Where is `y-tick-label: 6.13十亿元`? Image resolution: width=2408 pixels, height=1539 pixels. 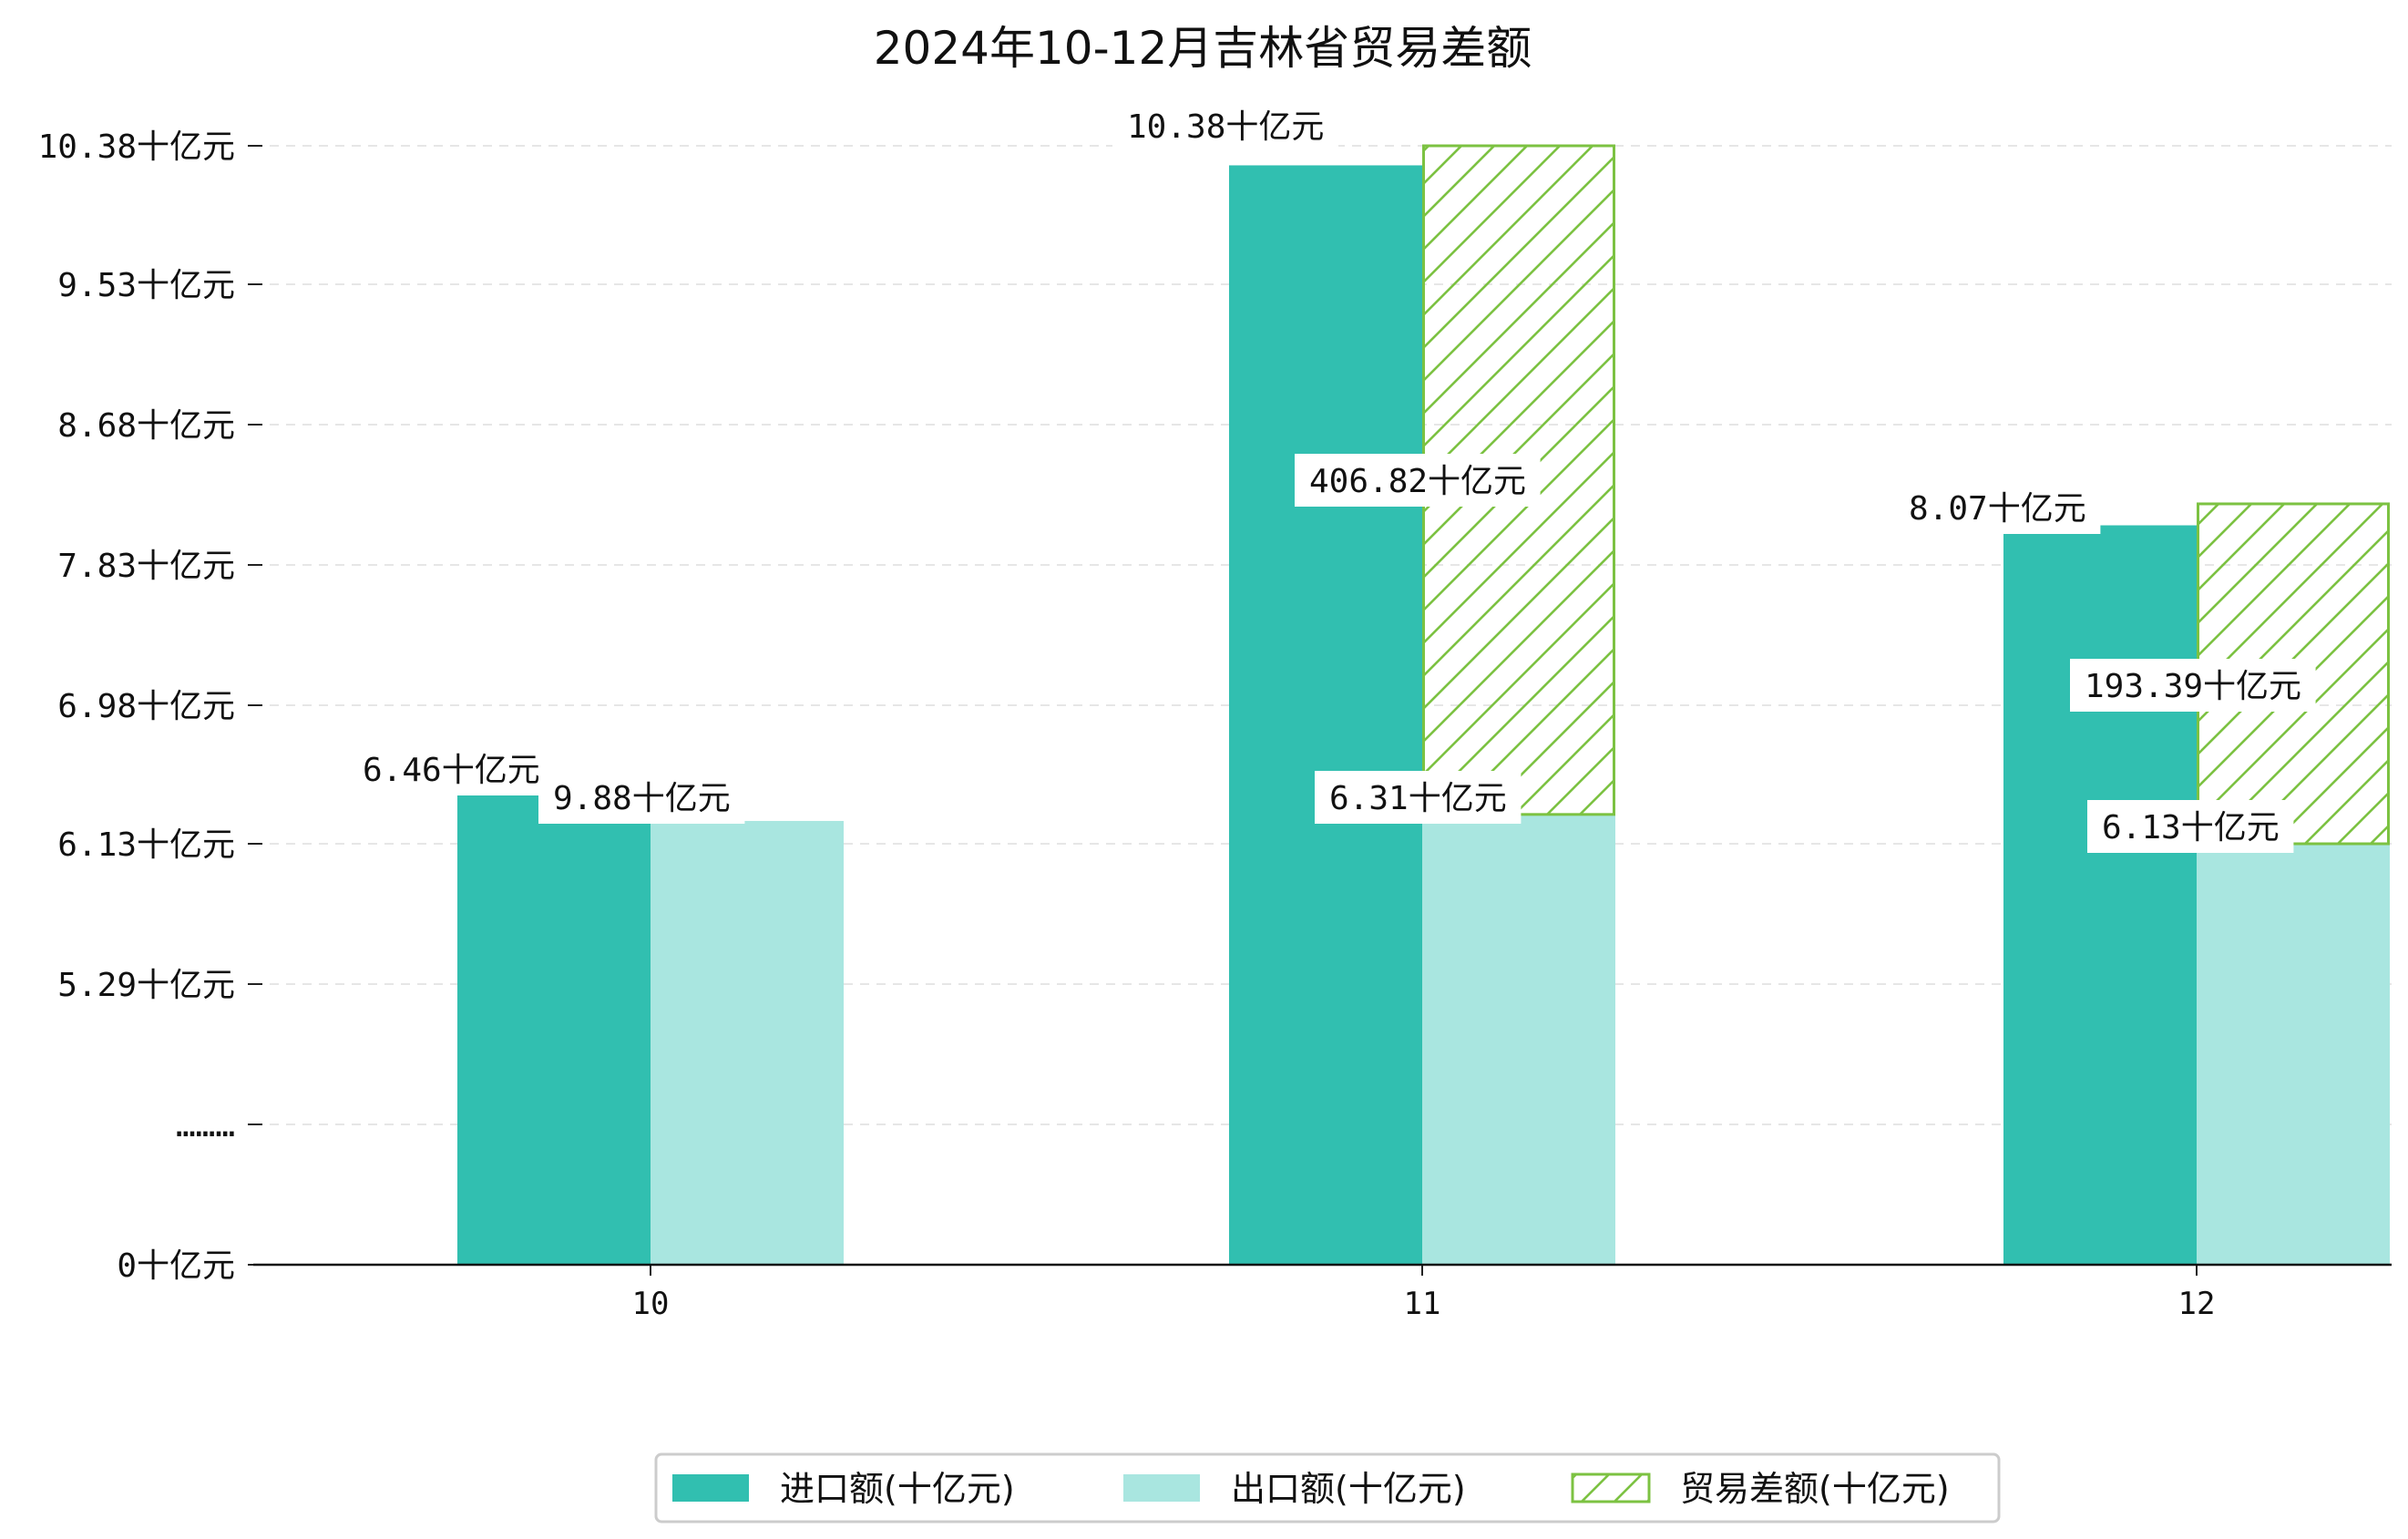
y-tick-label: 6.13十亿元 is located at coordinates (146, 845).